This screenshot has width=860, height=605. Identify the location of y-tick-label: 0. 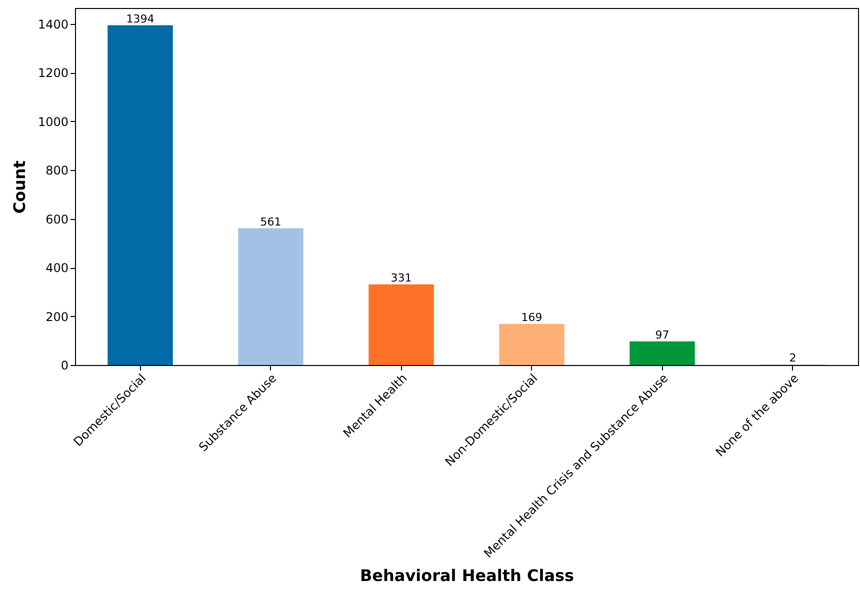
(64, 365).